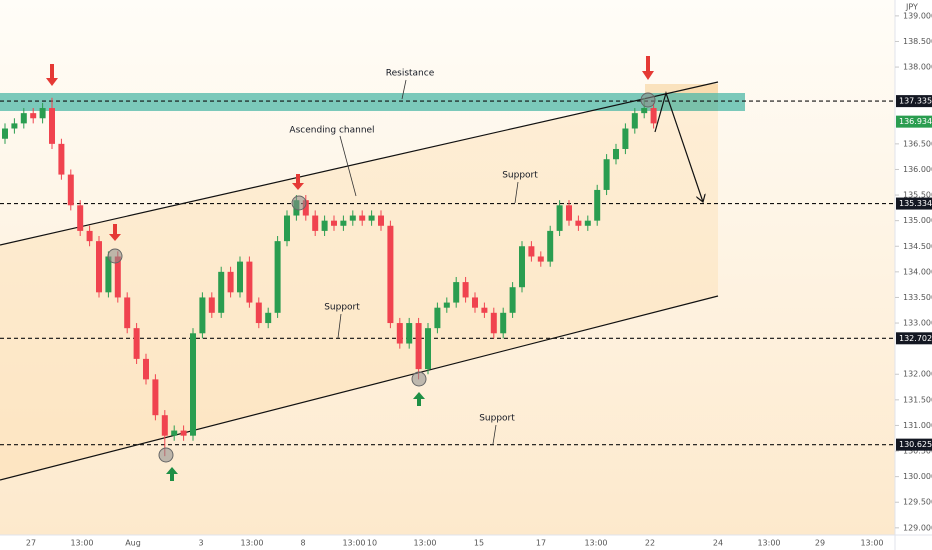 This screenshot has width=932, height=550. What do you see at coordinates (917, 527) in the screenshot?
I see `y-tick-label: 129.000` at bounding box center [917, 527].